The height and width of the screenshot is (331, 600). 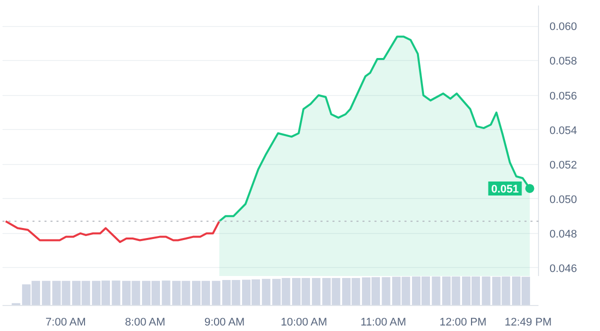 I want to click on x-tick-label: 9:00 AM, so click(x=224, y=322).